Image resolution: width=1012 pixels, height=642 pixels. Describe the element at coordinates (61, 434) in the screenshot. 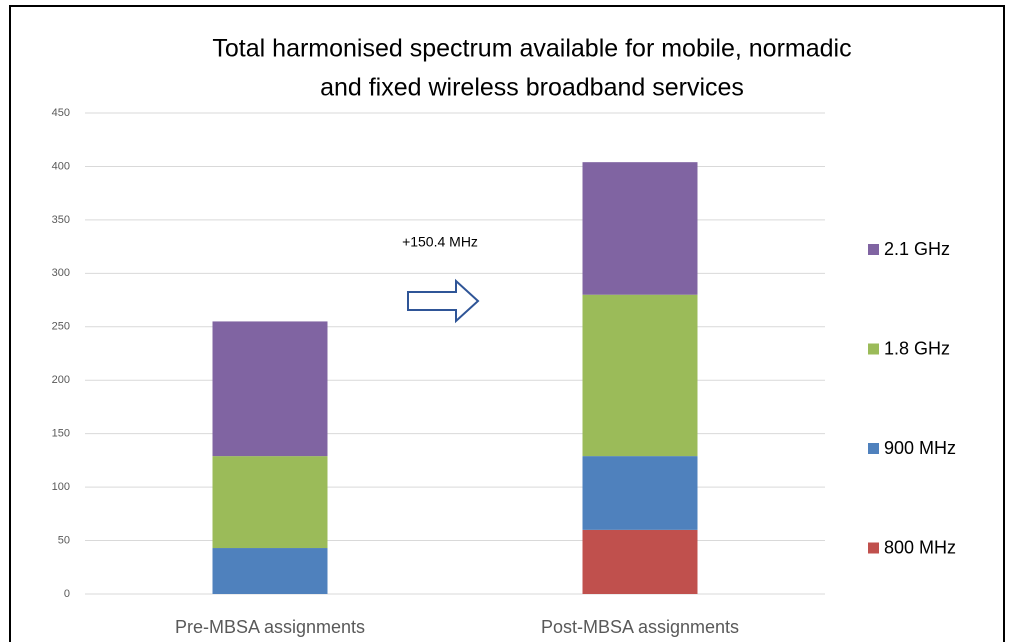

I see `y-tick-label: 150` at that location.